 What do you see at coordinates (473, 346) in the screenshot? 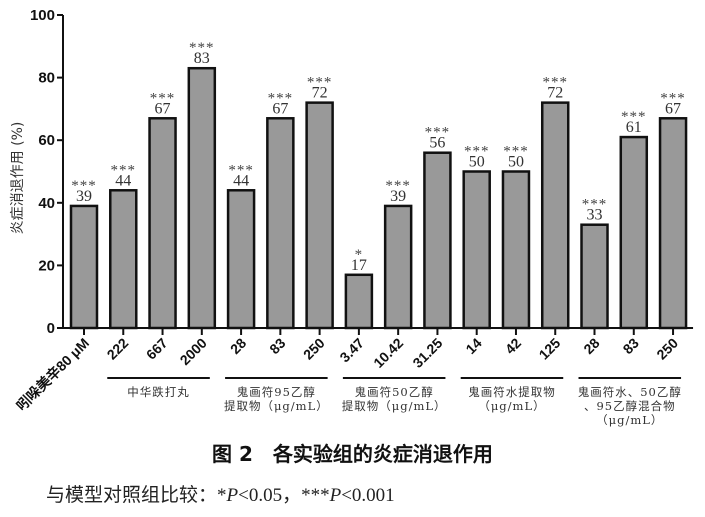
I see `x-tick-label: 14` at bounding box center [473, 346].